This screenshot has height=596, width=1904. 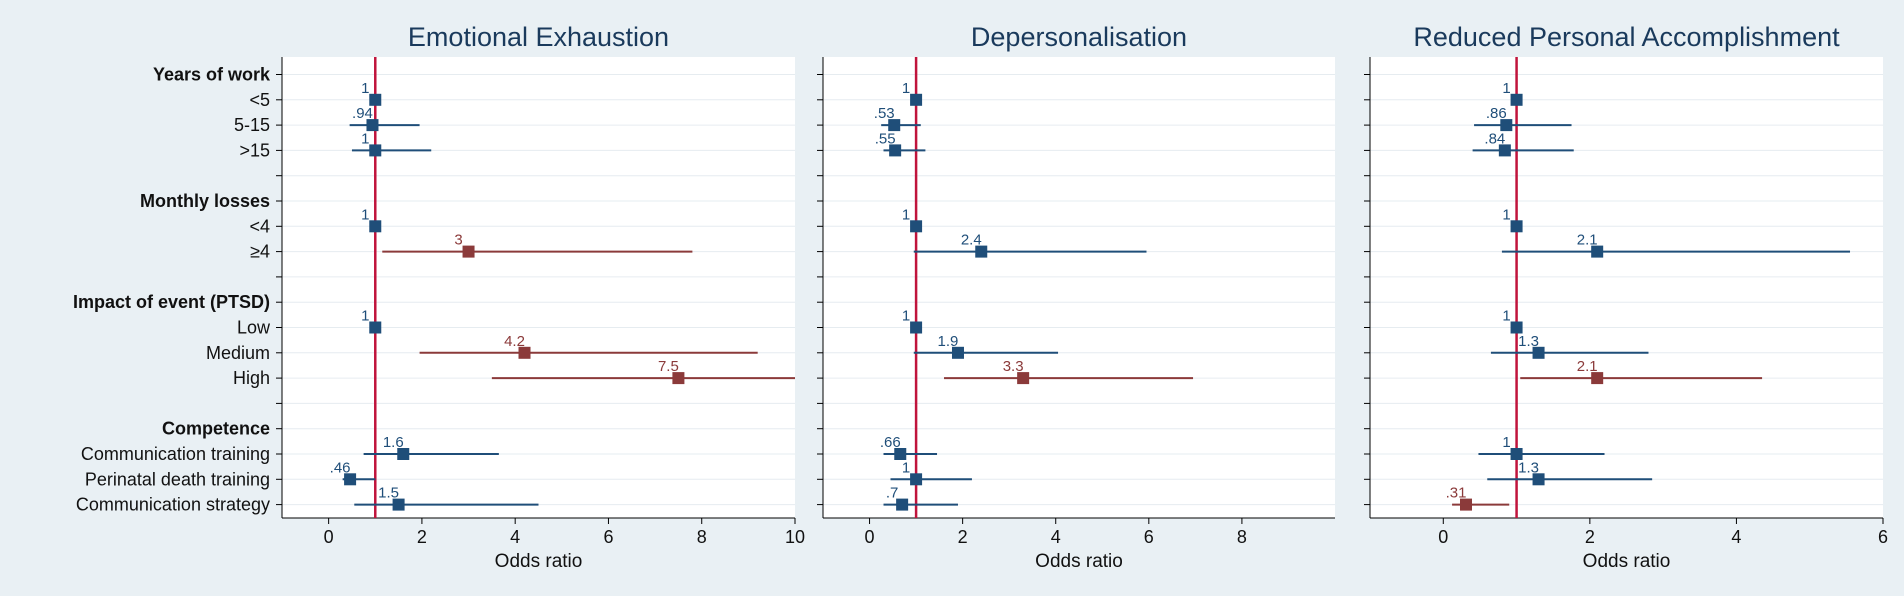 I want to click on row-label: Communication training, so click(x=175, y=454).